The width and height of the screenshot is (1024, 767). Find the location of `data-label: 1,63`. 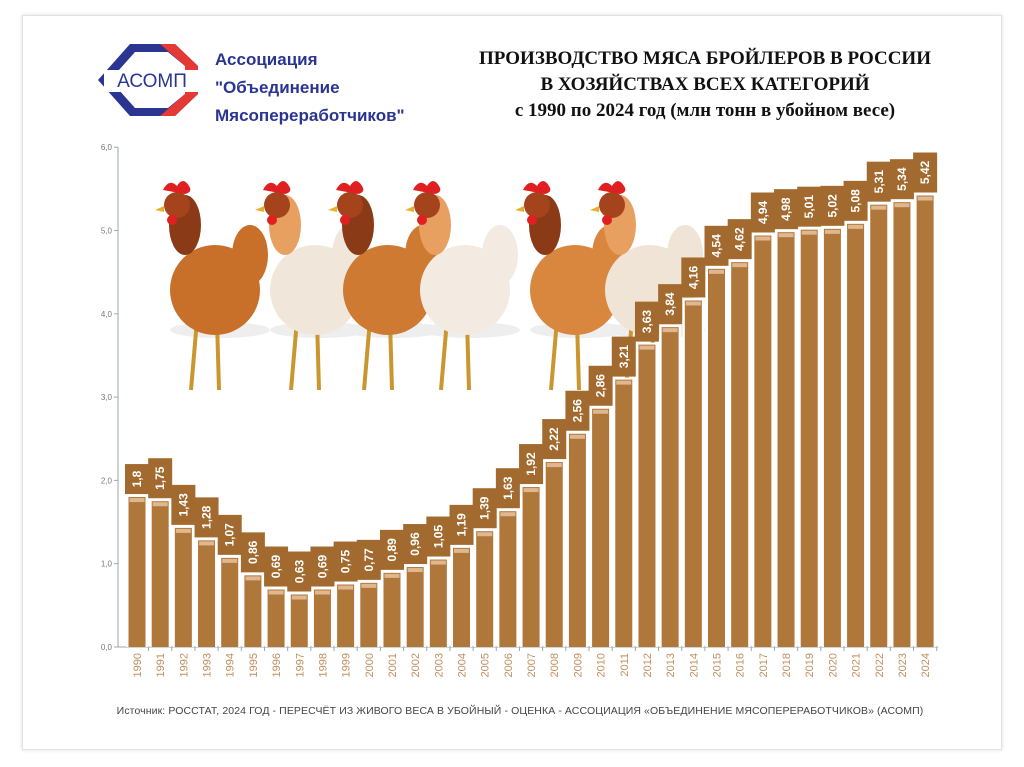

data-label: 1,63 is located at coordinates (508, 488).